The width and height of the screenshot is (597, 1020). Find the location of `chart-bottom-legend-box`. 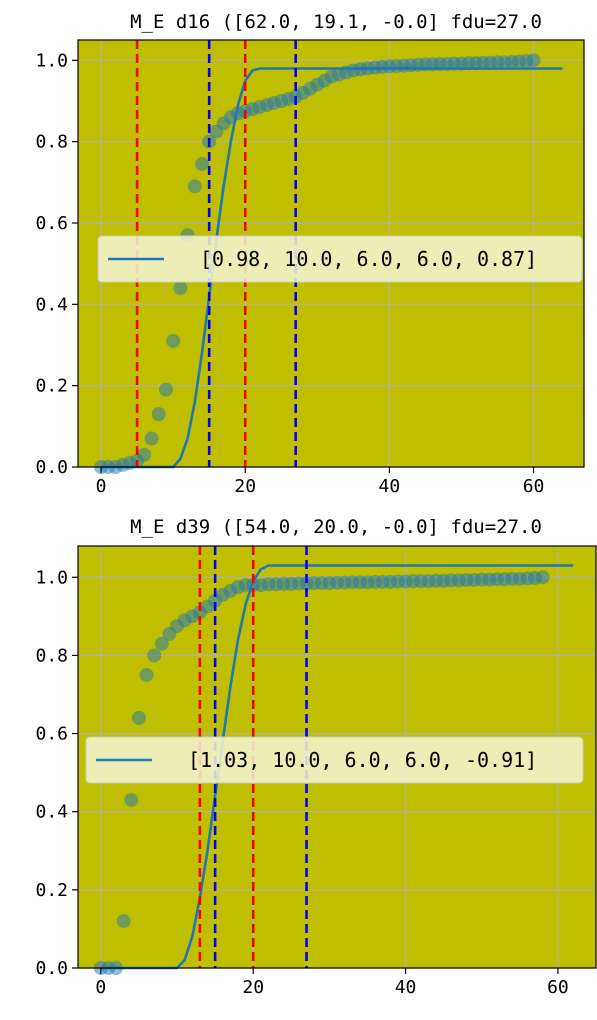

chart-bottom-legend-box is located at coordinates (334, 760).